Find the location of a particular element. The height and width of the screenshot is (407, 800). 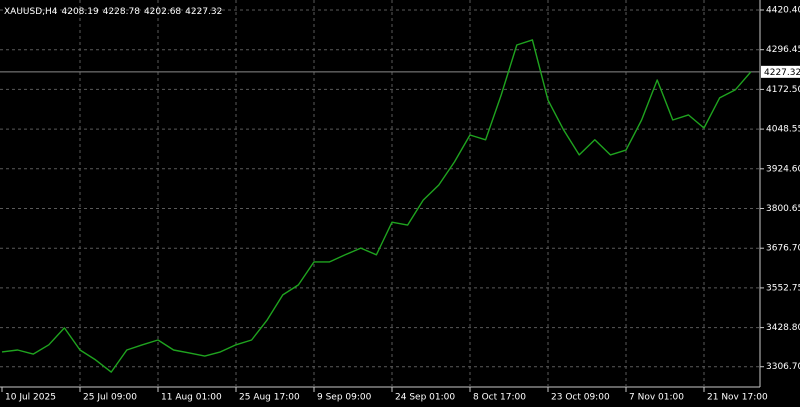

last-price-label: 4227.32 is located at coordinates (782, 73).